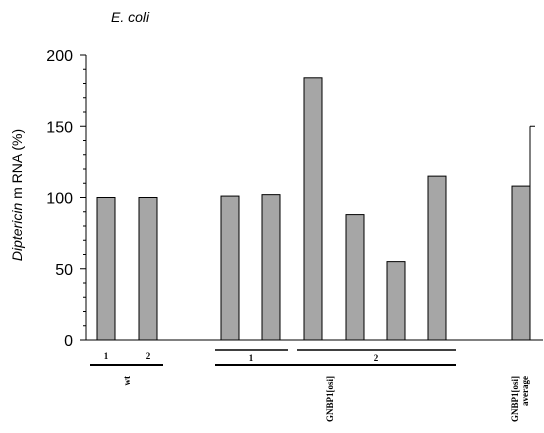 The image size is (544, 433). Describe the element at coordinates (68, 341) in the screenshot. I see `y-tick-label: 0` at that location.